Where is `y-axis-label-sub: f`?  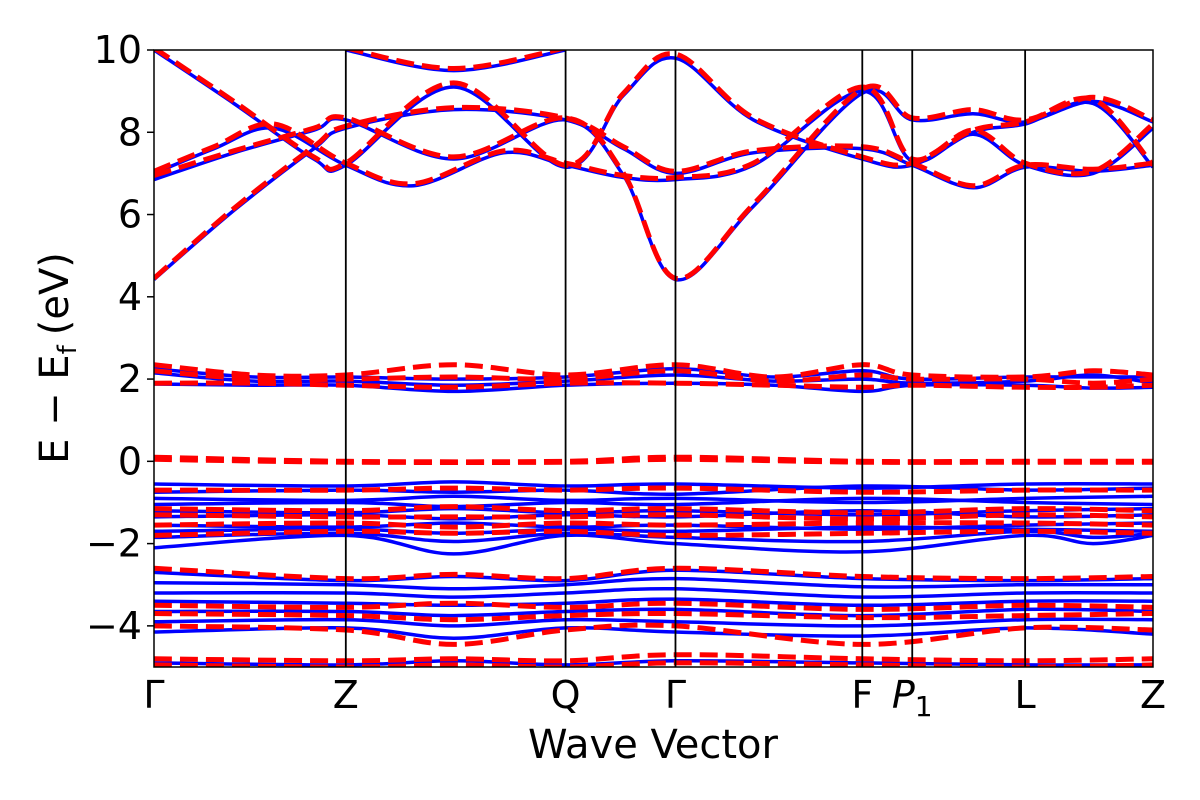 y-axis-label-sub: f is located at coordinates (68, 349).